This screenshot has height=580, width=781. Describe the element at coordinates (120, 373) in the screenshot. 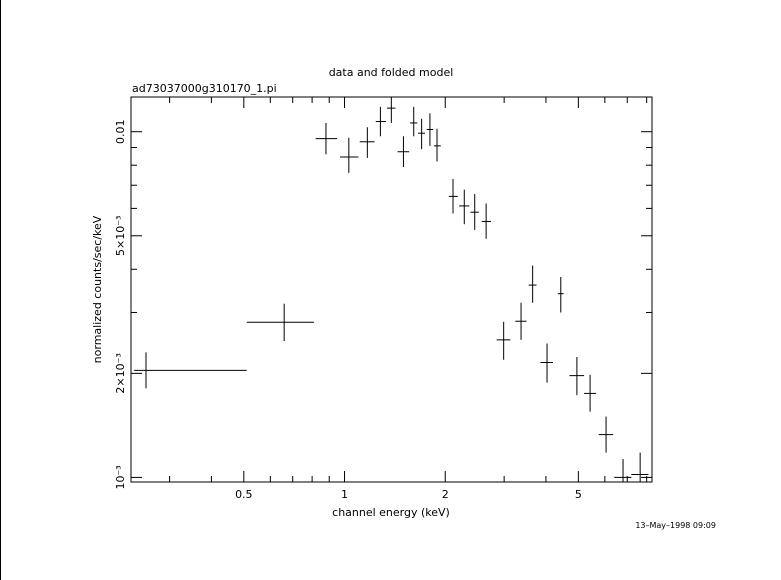

I see `y-tick-label: 2×10⁻³` at that location.